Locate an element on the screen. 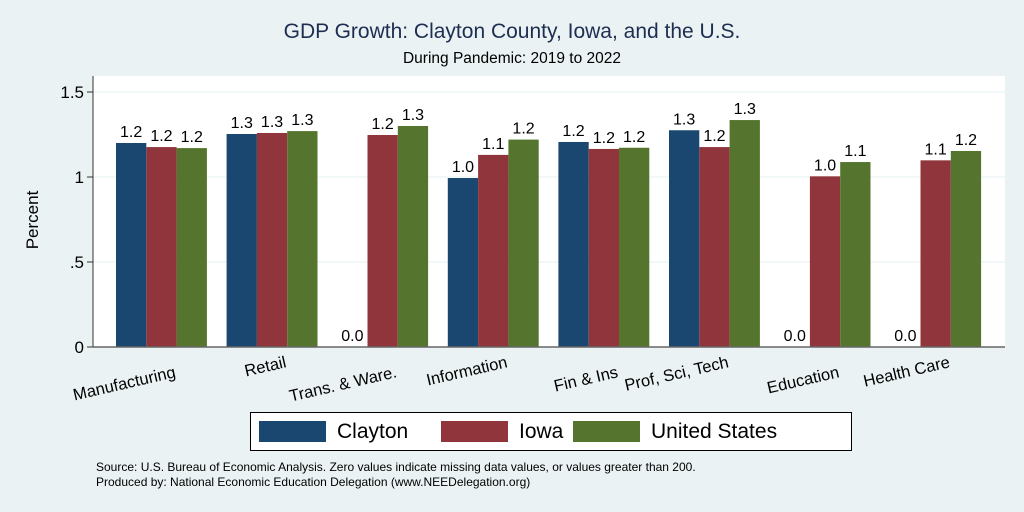 This screenshot has height=512, width=1024. legend-label-united-states: United States is located at coordinates (714, 431).